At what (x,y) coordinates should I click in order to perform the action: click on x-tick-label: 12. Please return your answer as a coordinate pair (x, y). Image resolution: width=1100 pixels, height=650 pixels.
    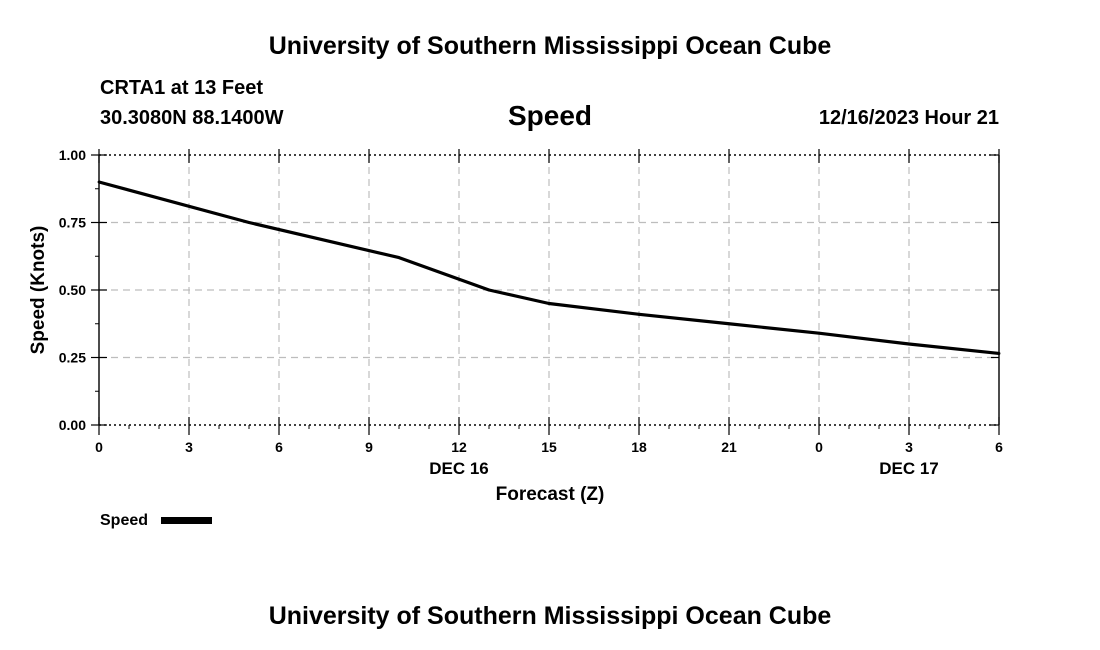
    Looking at the image, I should click on (459, 447).